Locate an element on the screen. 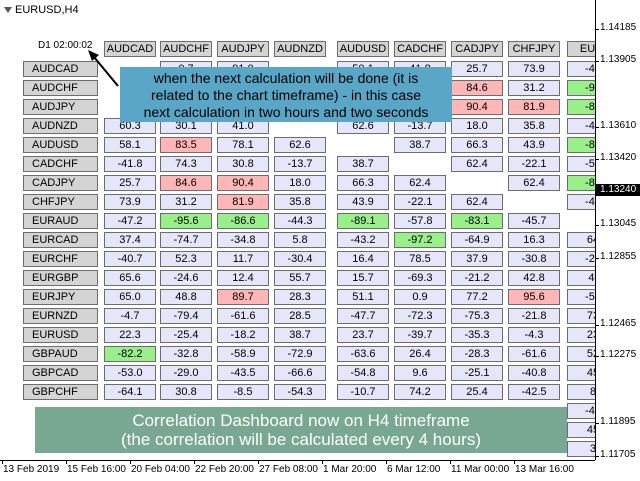 Image resolution: width=640 pixels, height=481 pixels. time-label: 27 Feb 08:00 is located at coordinates (288, 469).